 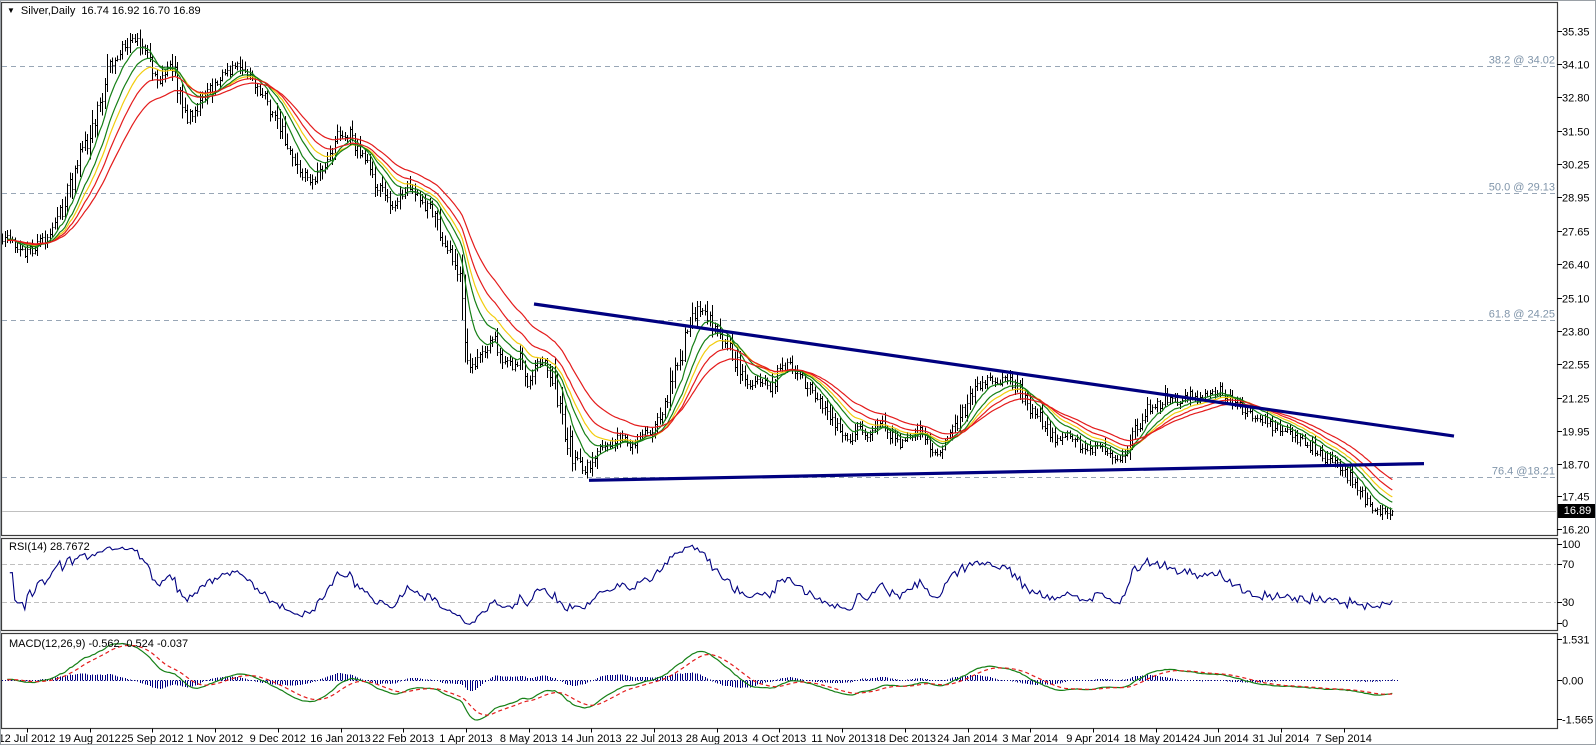 What do you see at coordinates (967, 739) in the screenshot?
I see `date-label: 24 Jan 2014` at bounding box center [967, 739].